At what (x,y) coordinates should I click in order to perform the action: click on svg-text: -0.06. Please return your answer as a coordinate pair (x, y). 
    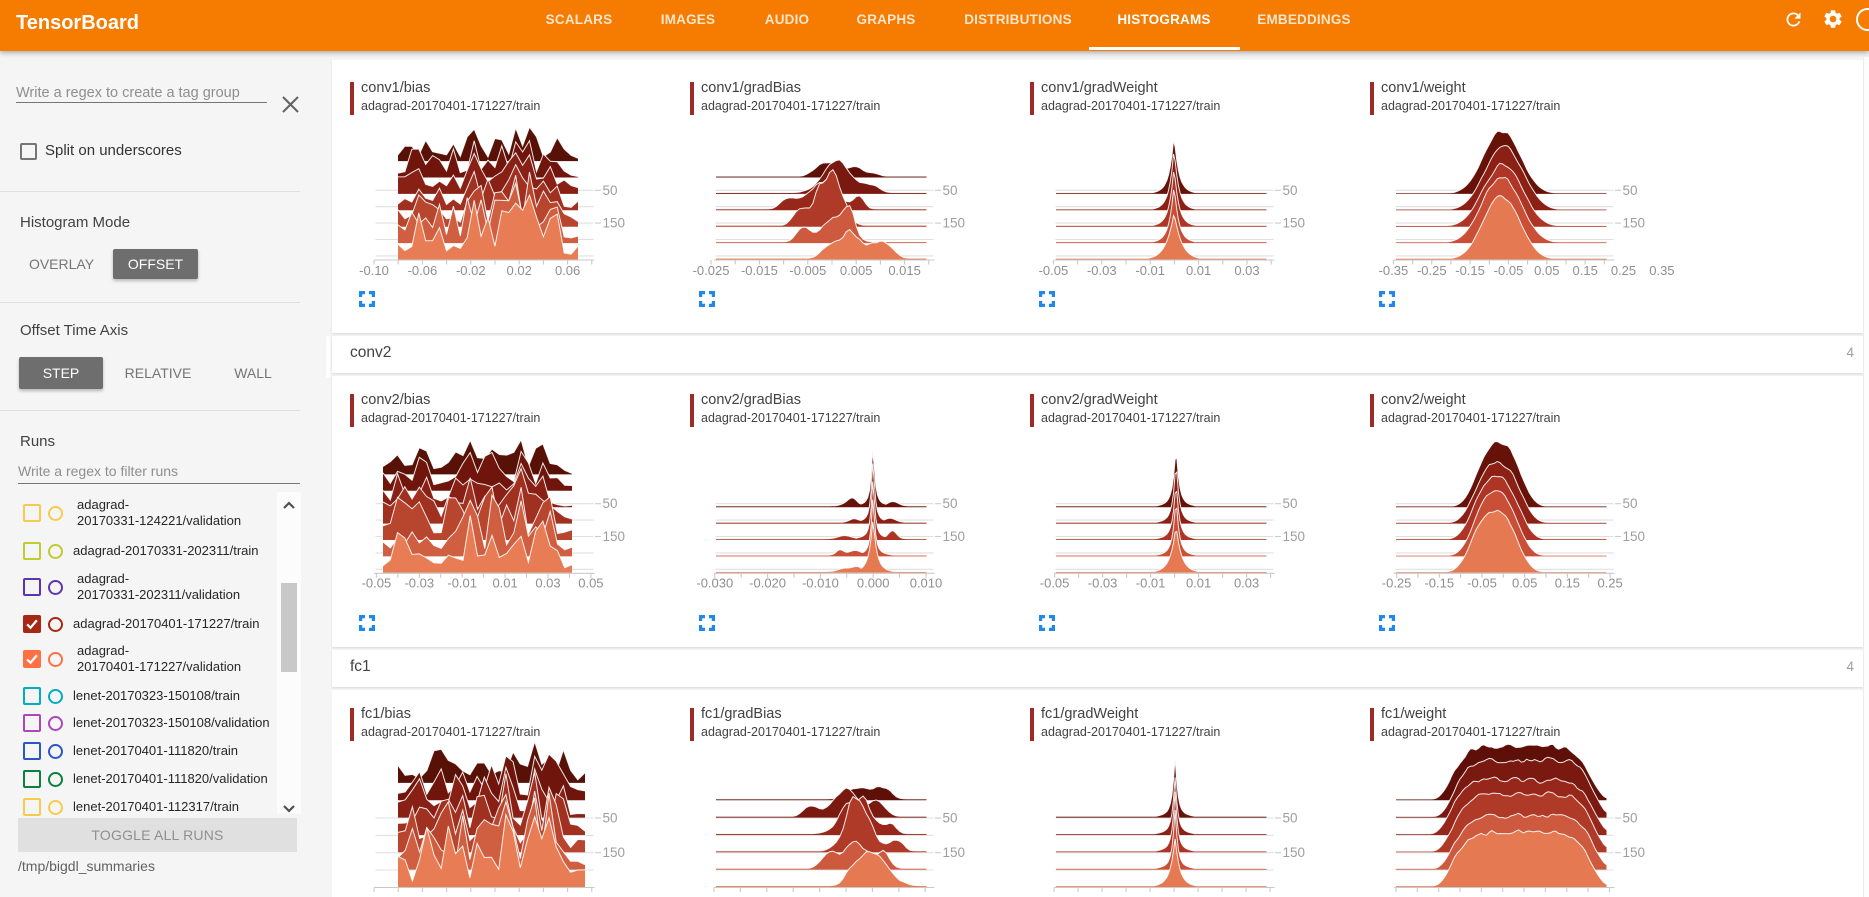
    Looking at the image, I should click on (423, 270).